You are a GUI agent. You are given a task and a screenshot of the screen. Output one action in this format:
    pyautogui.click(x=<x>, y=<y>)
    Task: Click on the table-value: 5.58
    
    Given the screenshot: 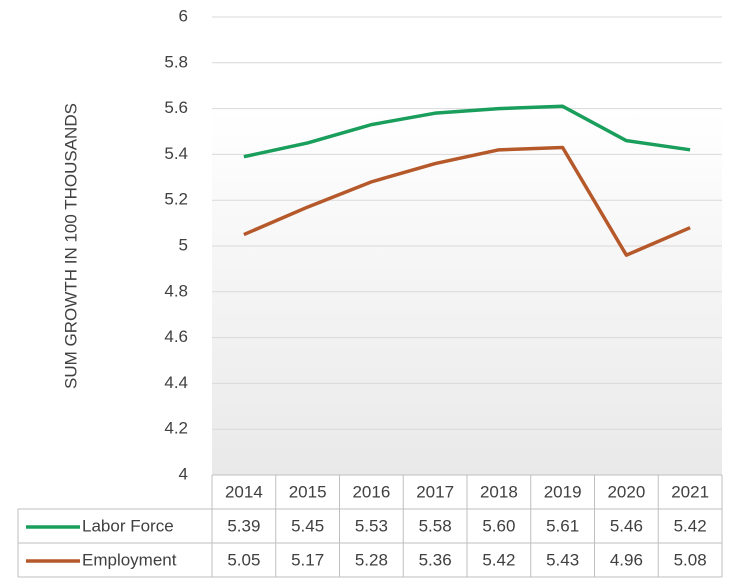 What is the action you would take?
    pyautogui.click(x=435, y=525)
    